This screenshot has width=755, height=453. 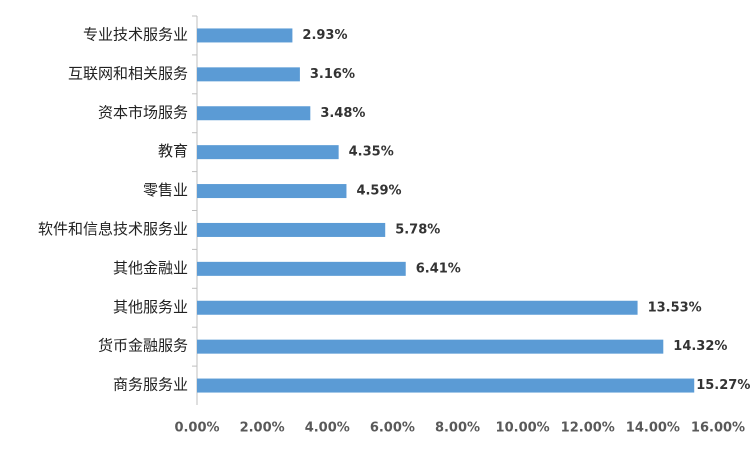 I want to click on y-tick-label: 软件和信息技术服务业, so click(x=113, y=229).